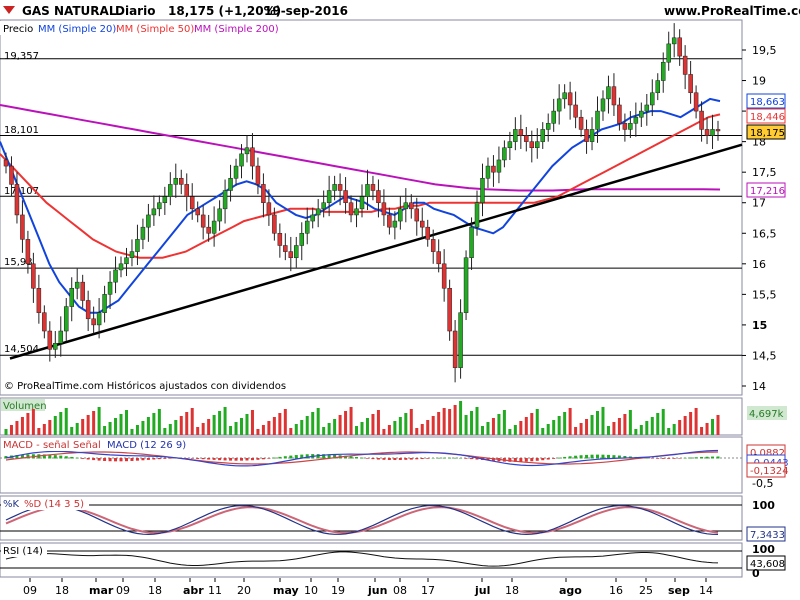  I want to click on down-triangle-icon, so click(9, 10).